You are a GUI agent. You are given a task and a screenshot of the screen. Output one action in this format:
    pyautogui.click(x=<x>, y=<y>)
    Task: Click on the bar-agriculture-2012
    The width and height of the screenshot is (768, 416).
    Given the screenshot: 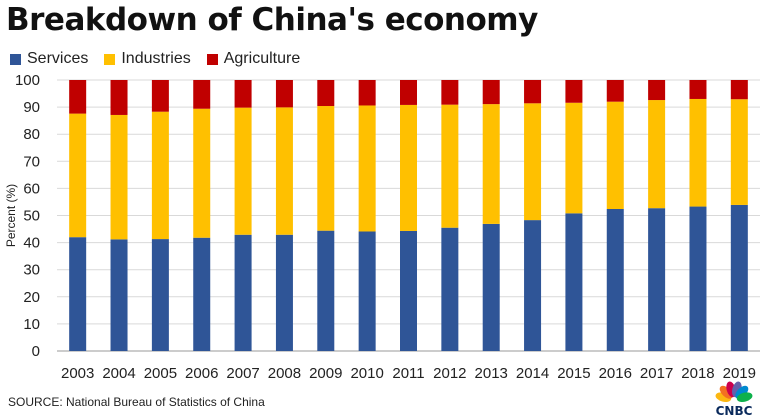 What is the action you would take?
    pyautogui.click(x=450, y=92)
    